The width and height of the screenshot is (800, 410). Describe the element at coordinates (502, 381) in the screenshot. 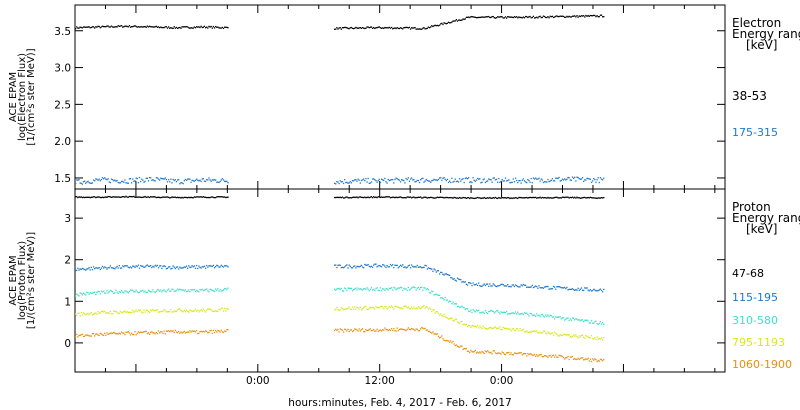

I see `x-tick-label: 0:00` at that location.